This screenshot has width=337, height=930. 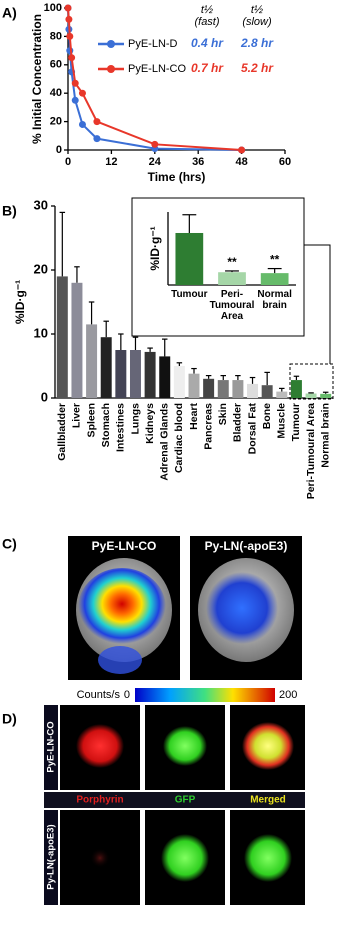 I want to click on x-tick-label: 12, so click(x=111, y=162).